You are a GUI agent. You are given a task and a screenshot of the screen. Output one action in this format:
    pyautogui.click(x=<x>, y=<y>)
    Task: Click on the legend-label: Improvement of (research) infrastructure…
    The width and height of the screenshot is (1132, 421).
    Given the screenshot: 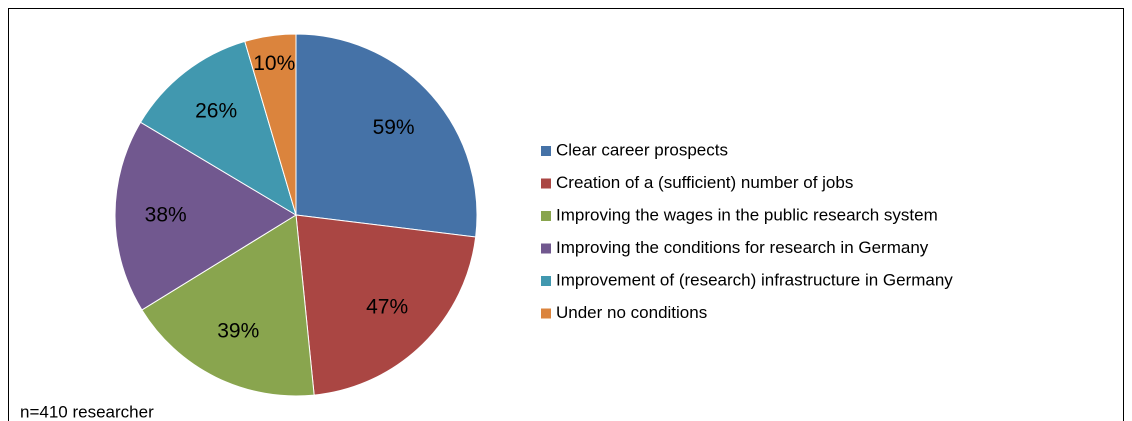 What is the action you would take?
    pyautogui.click(x=754, y=279)
    